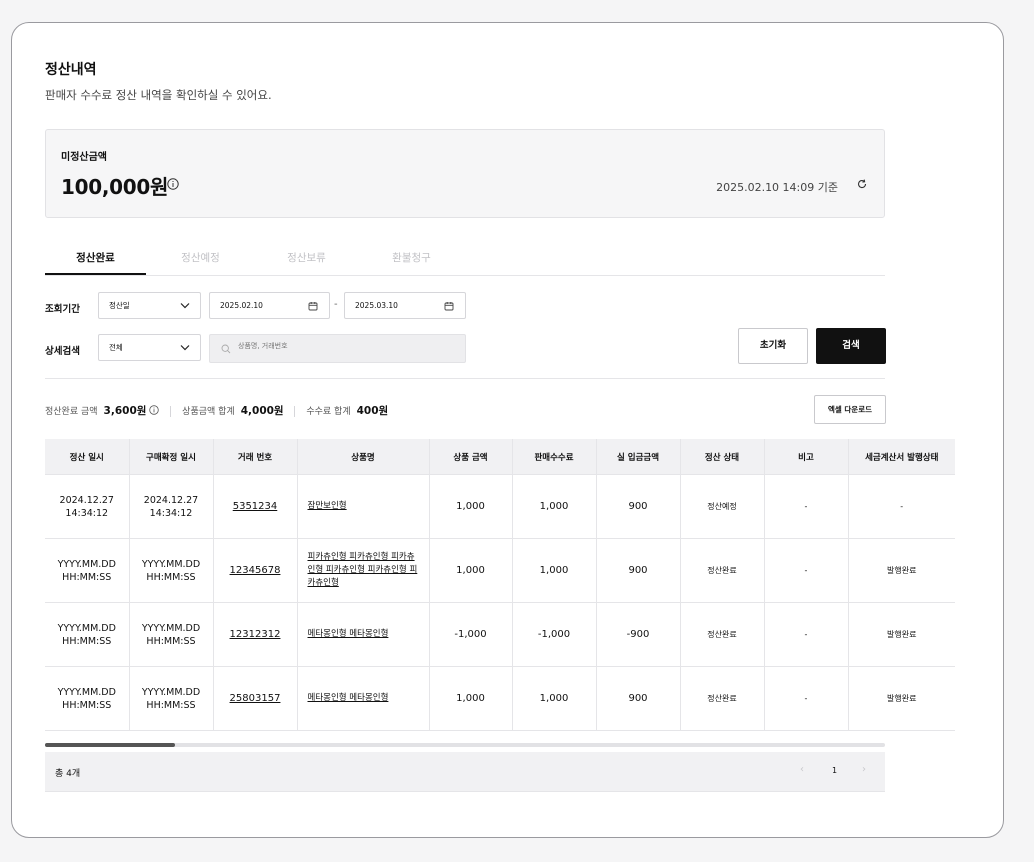  What do you see at coordinates (115, 187) in the screenshot?
I see `unsettled-amount: 100,000원` at bounding box center [115, 187].